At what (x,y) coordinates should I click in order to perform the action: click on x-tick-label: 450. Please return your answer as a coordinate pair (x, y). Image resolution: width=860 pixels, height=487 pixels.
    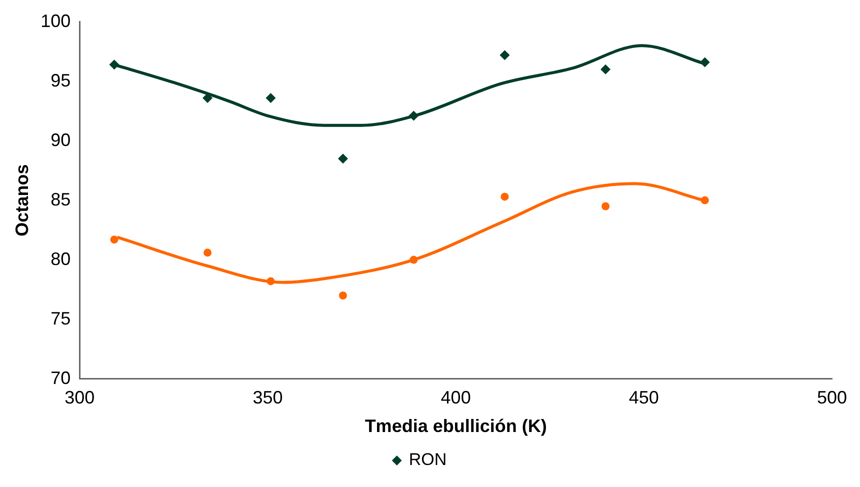
    Looking at the image, I should click on (643, 398).